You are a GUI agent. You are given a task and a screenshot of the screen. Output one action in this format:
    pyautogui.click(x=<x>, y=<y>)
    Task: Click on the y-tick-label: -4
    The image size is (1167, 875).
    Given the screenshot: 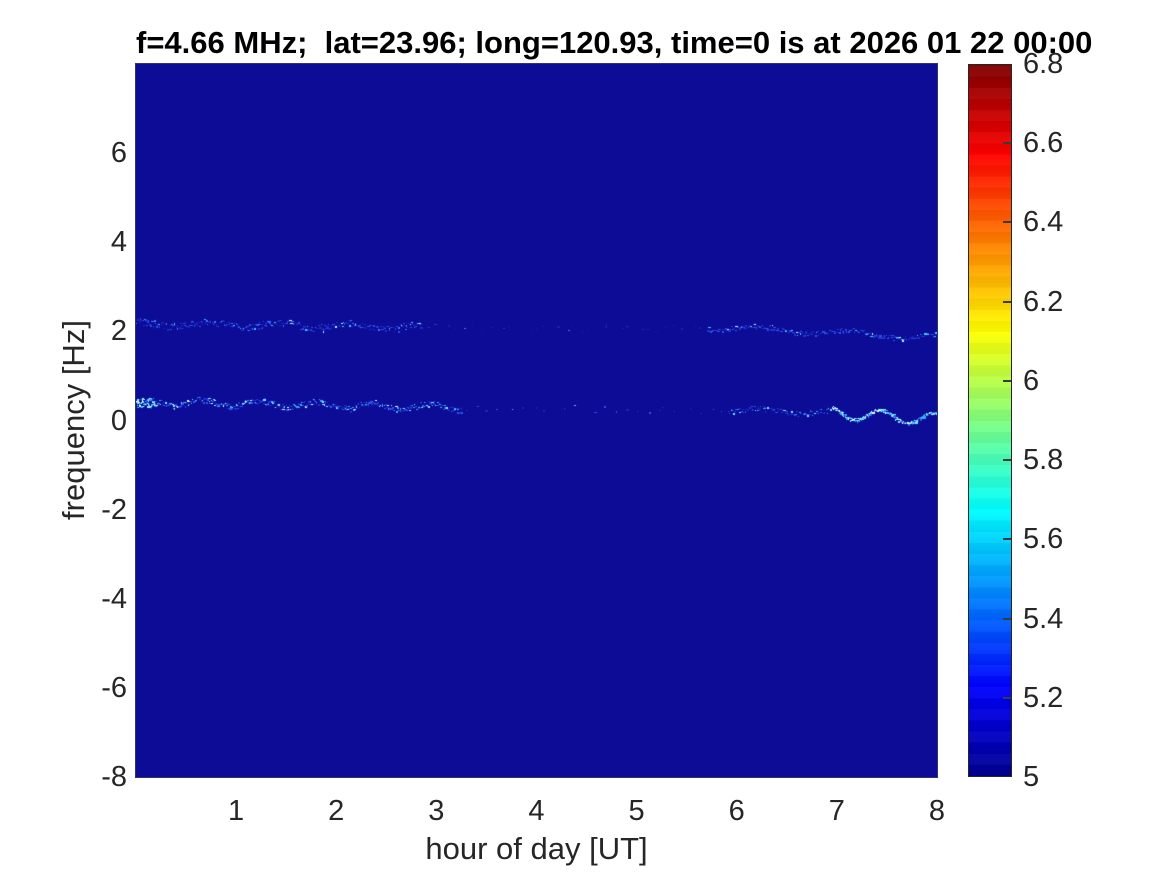 What is the action you would take?
    pyautogui.click(x=114, y=598)
    